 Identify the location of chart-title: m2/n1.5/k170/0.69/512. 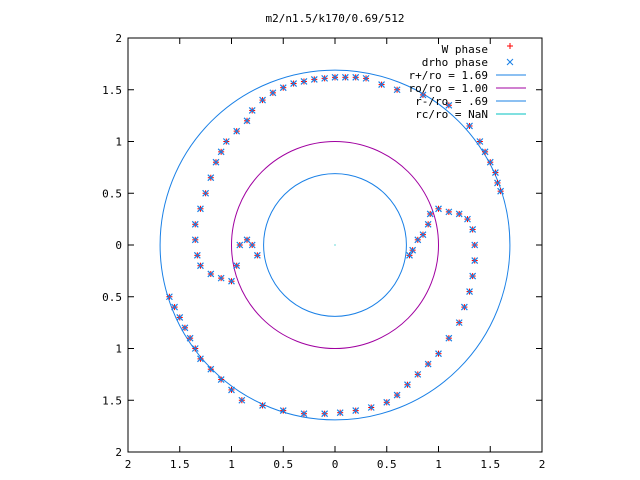
(334, 18).